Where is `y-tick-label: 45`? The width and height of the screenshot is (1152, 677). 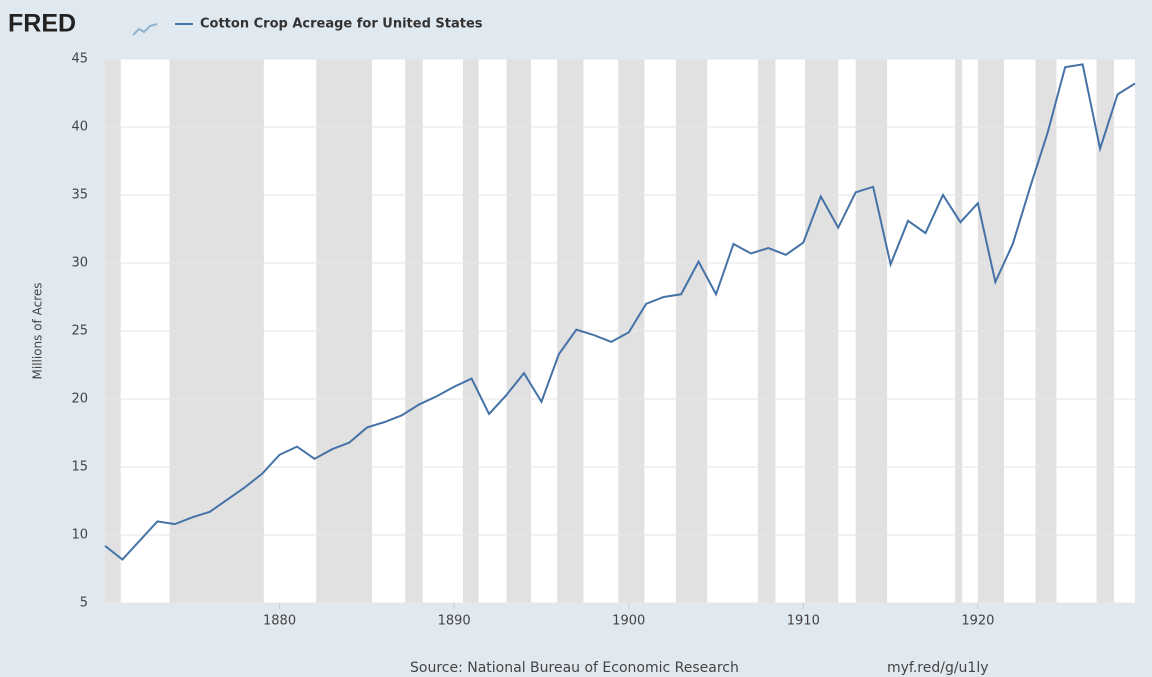 y-tick-label: 45 is located at coordinates (79, 59).